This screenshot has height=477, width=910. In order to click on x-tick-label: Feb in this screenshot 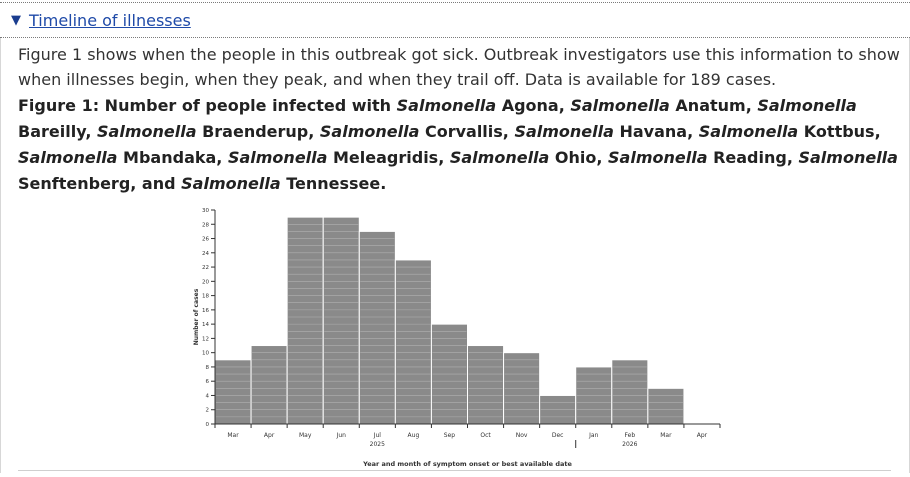, I will do `click(630, 435)`.